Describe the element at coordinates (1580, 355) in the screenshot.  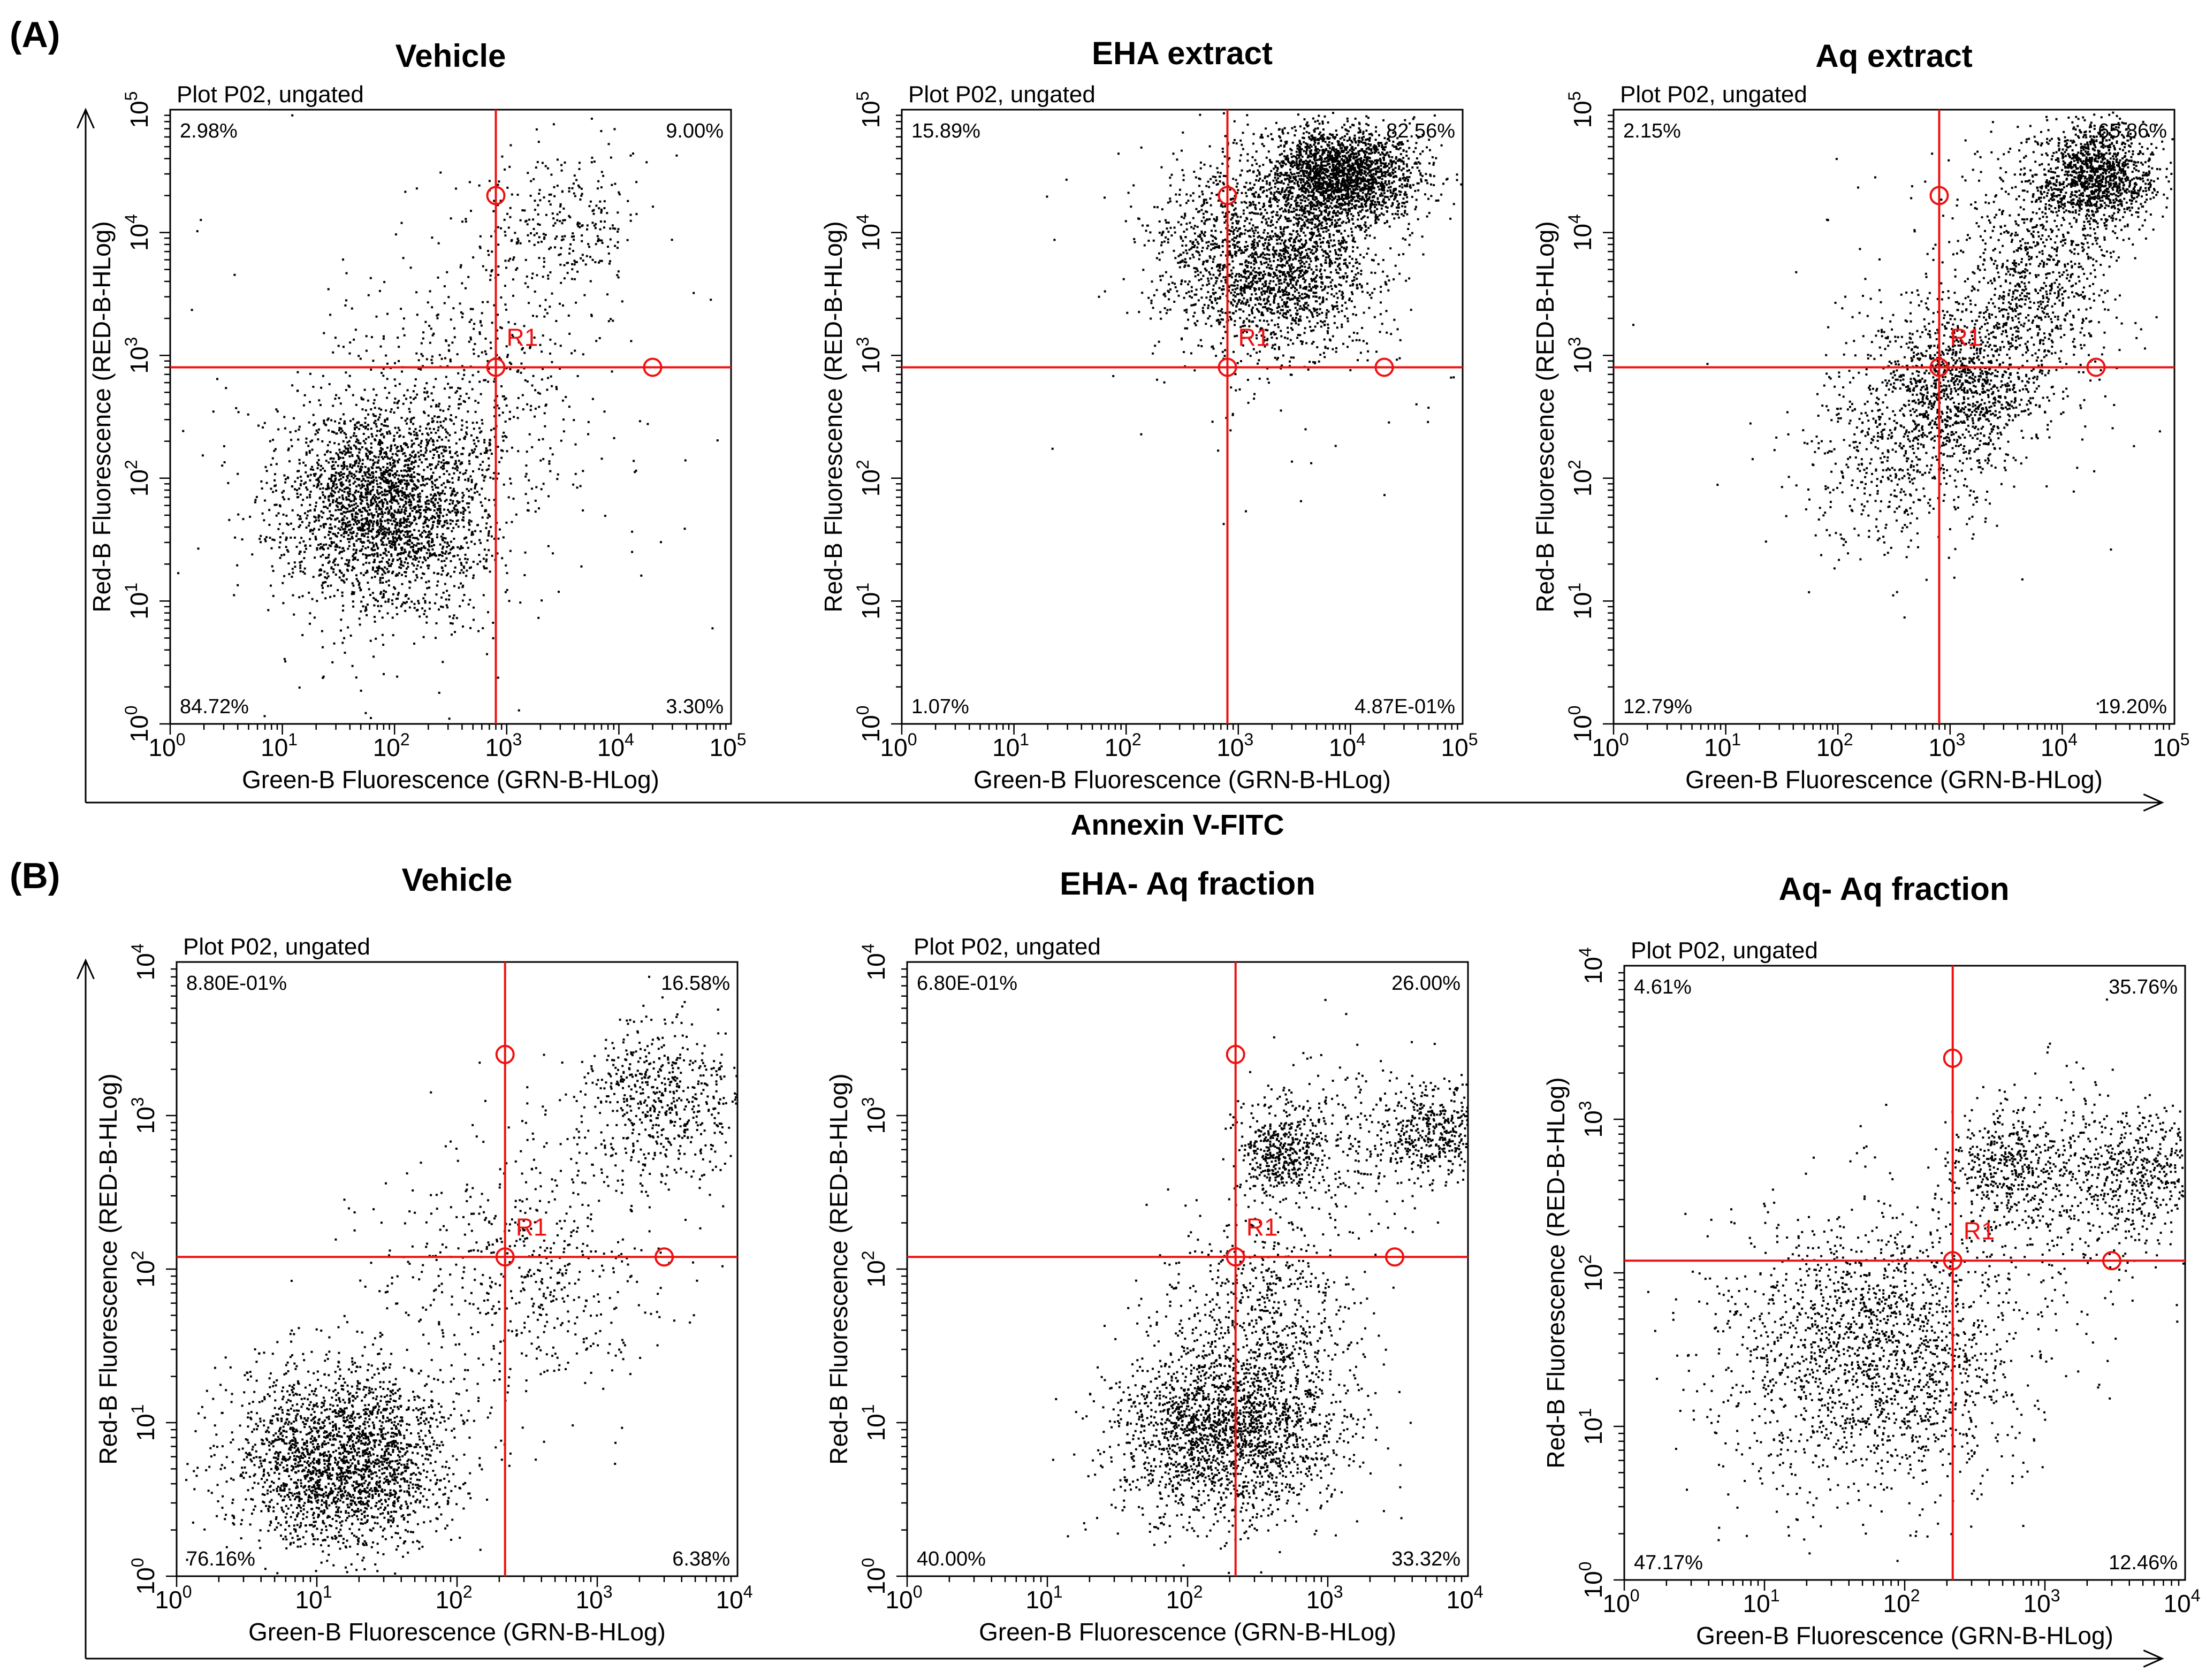
I see `y-tick-label: 103` at that location.